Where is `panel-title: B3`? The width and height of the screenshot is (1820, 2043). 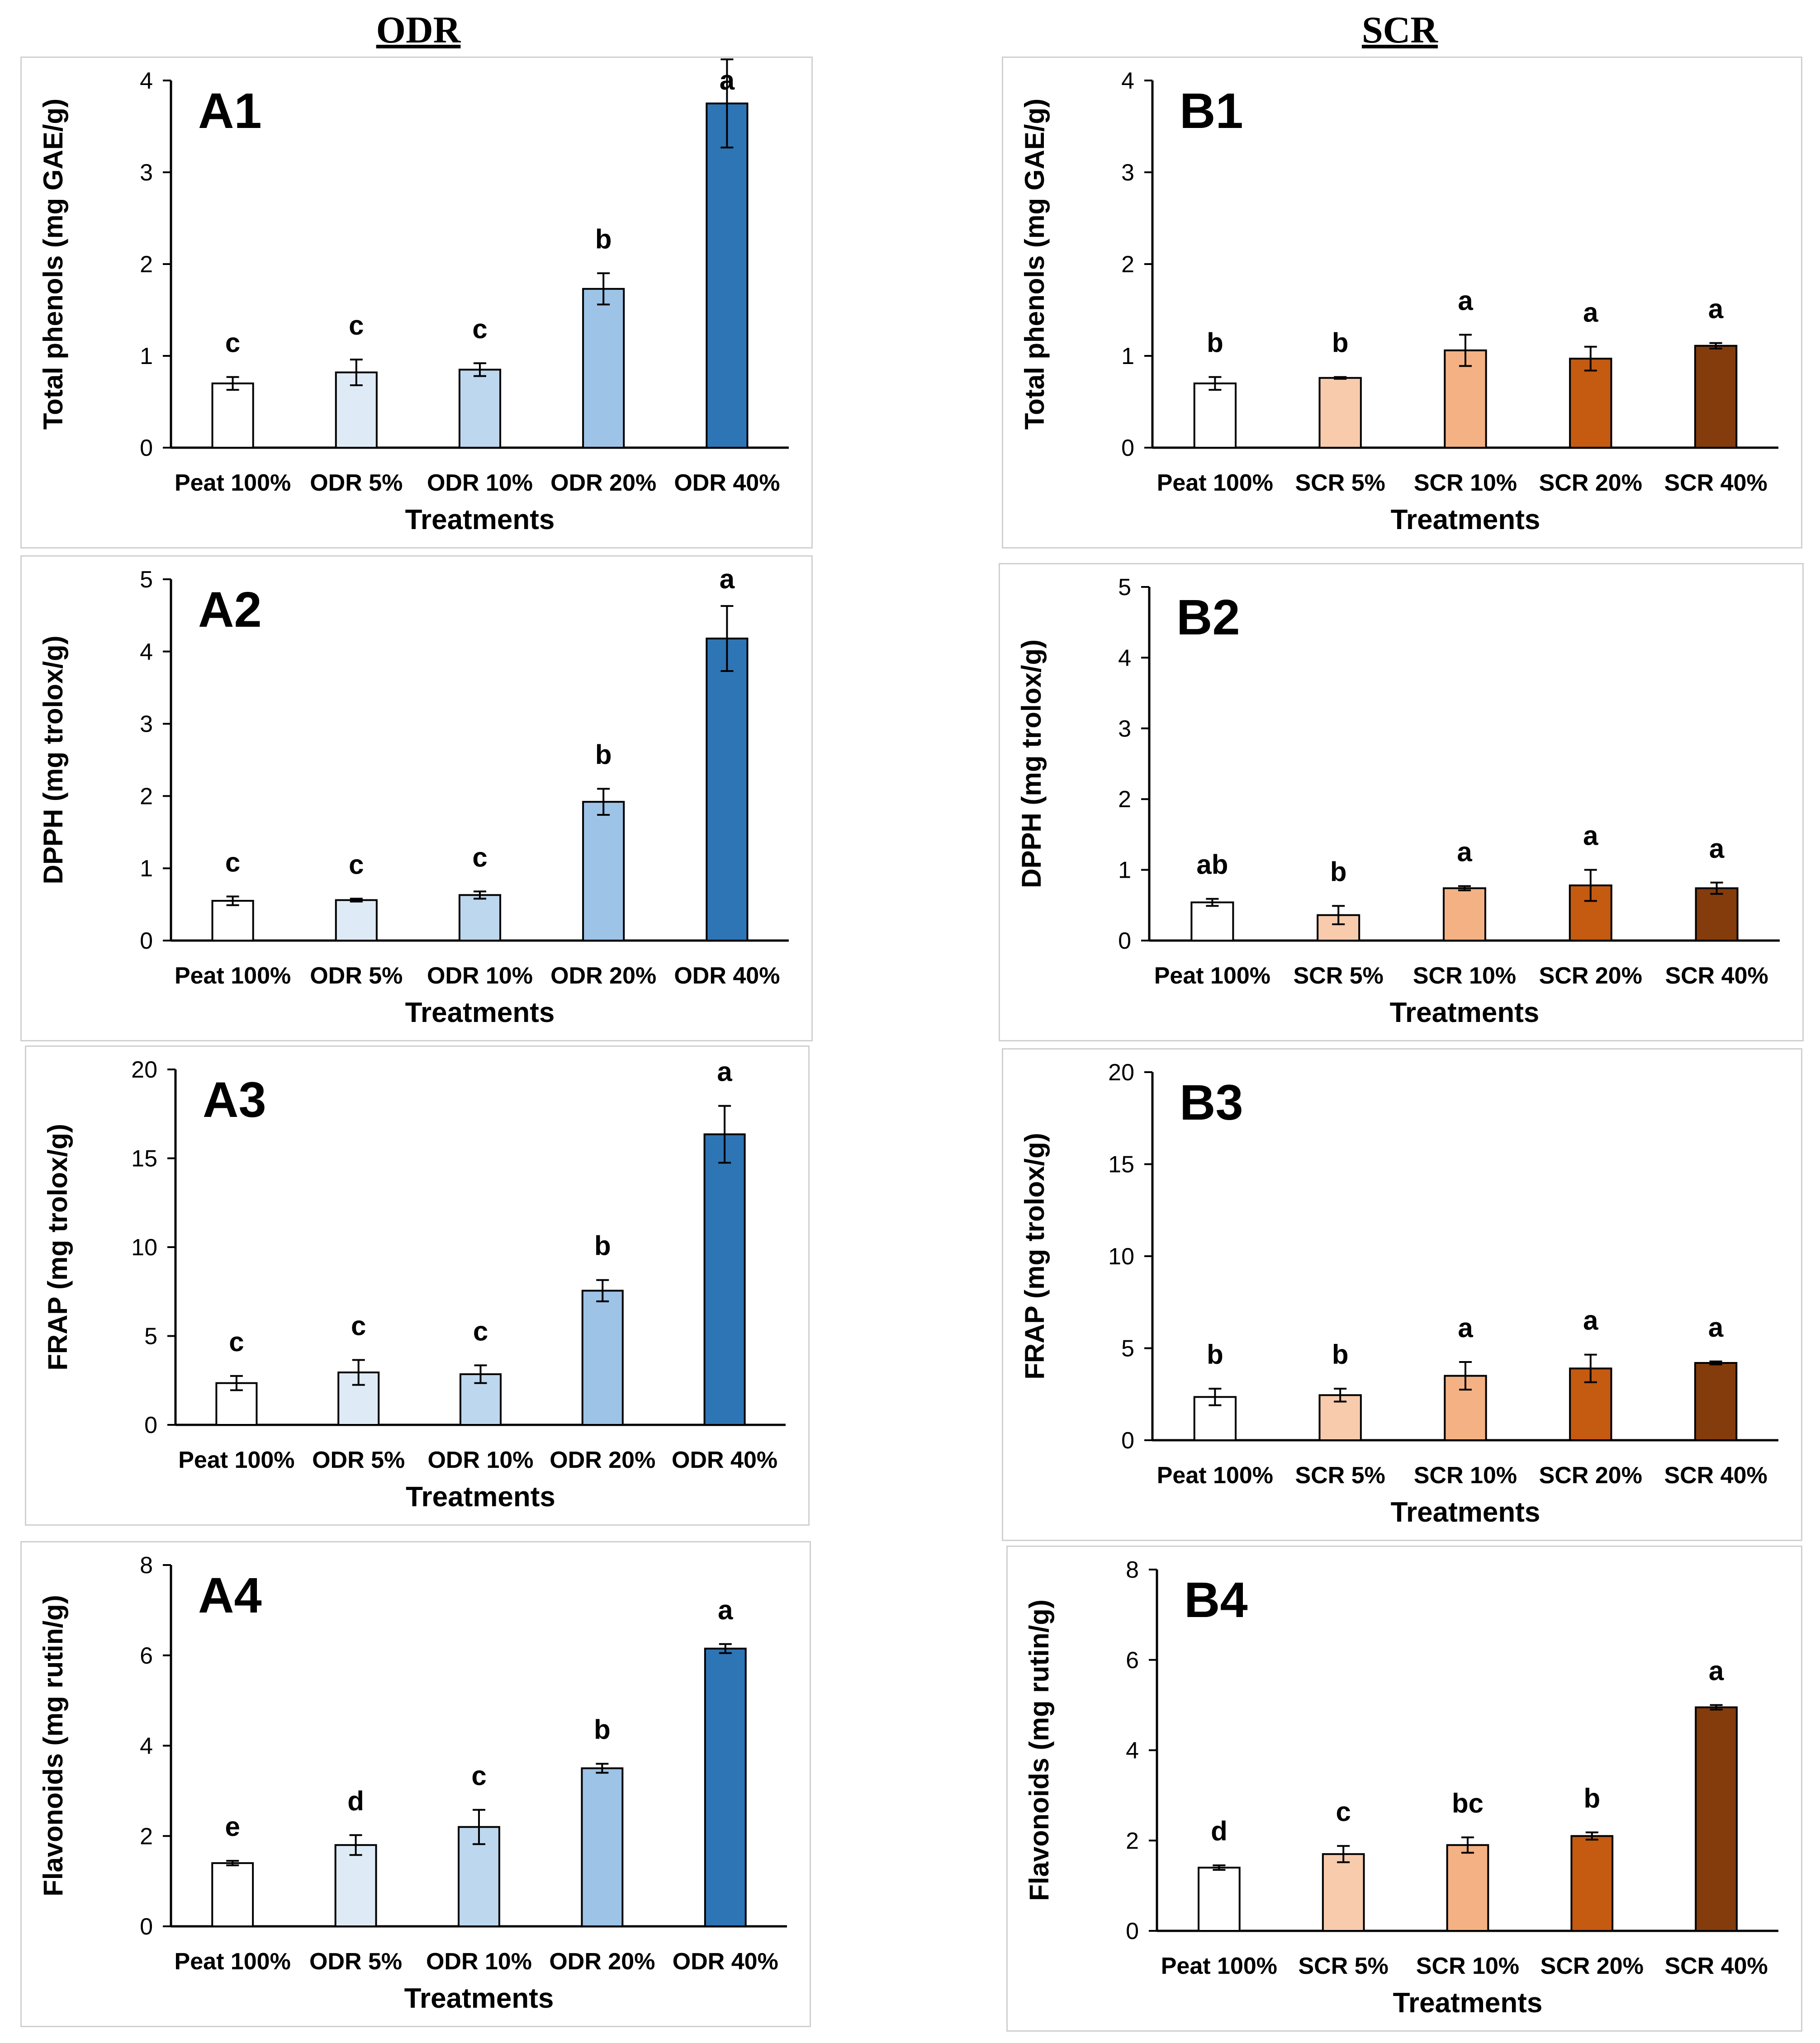 panel-title: B3 is located at coordinates (1211, 1102).